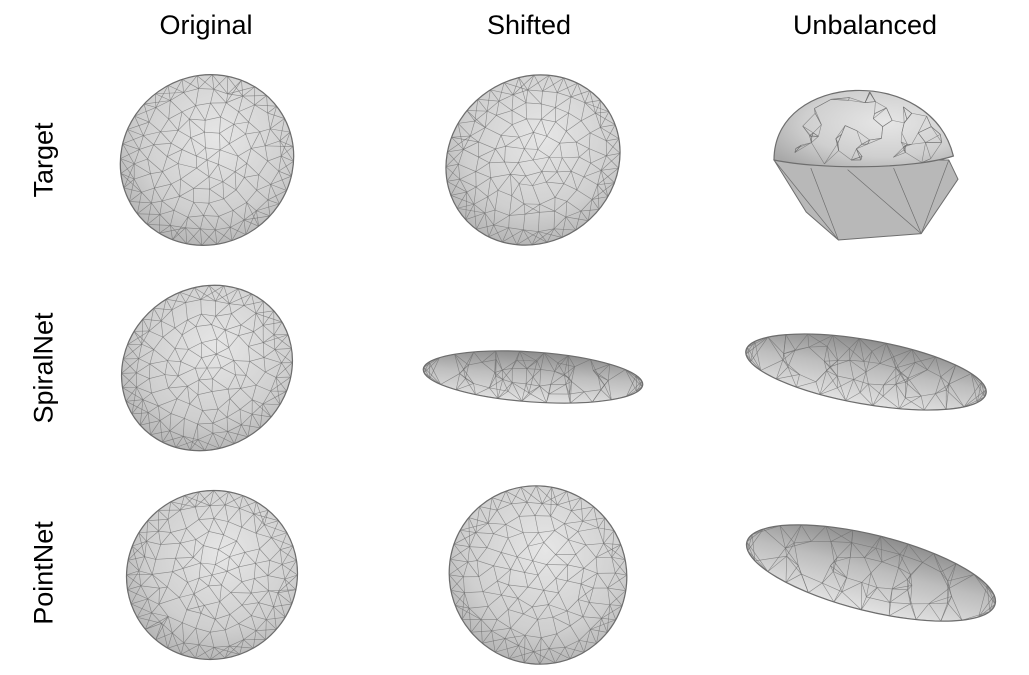 Image resolution: width=1029 pixels, height=675 pixels. What do you see at coordinates (871, 573) in the screenshot?
I see `mesh-pointnet-unbalanced` at bounding box center [871, 573].